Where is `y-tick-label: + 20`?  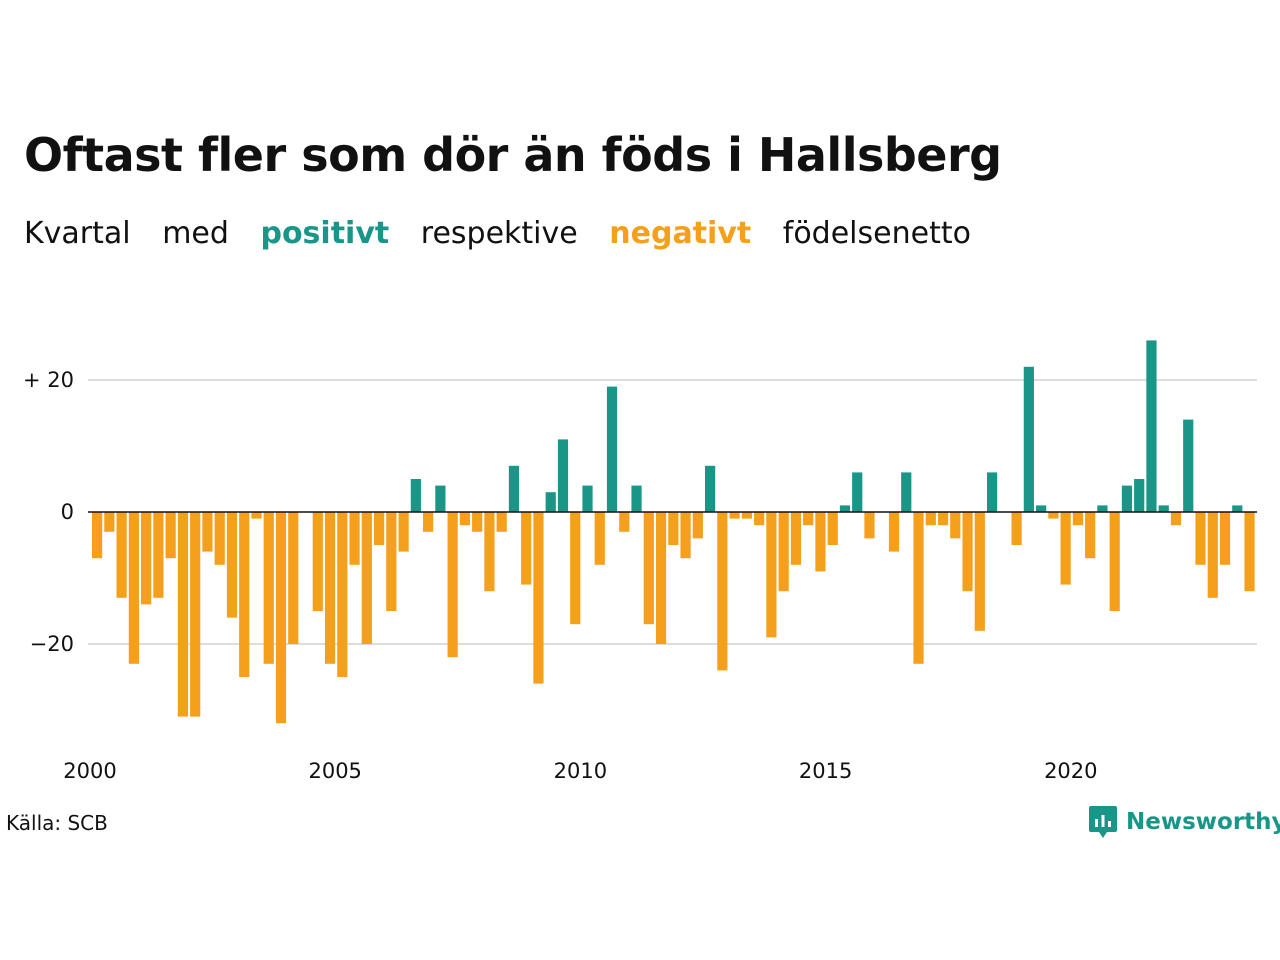
y-tick-label: + 20 is located at coordinates (48, 380).